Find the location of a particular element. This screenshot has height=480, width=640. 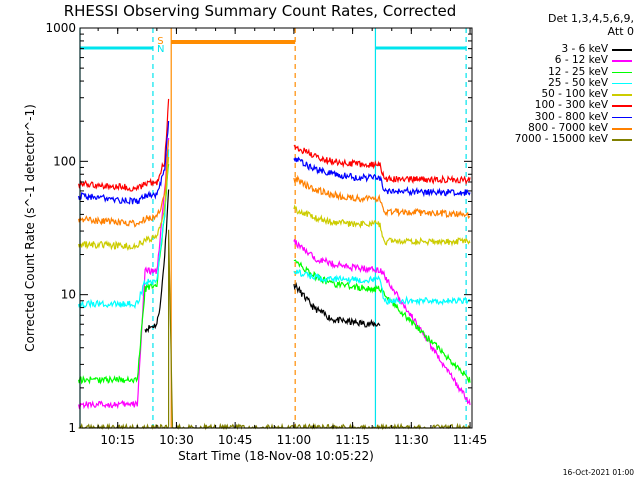

detector-list: Det 1,3,4,5,6,9, is located at coordinates (590, 18).